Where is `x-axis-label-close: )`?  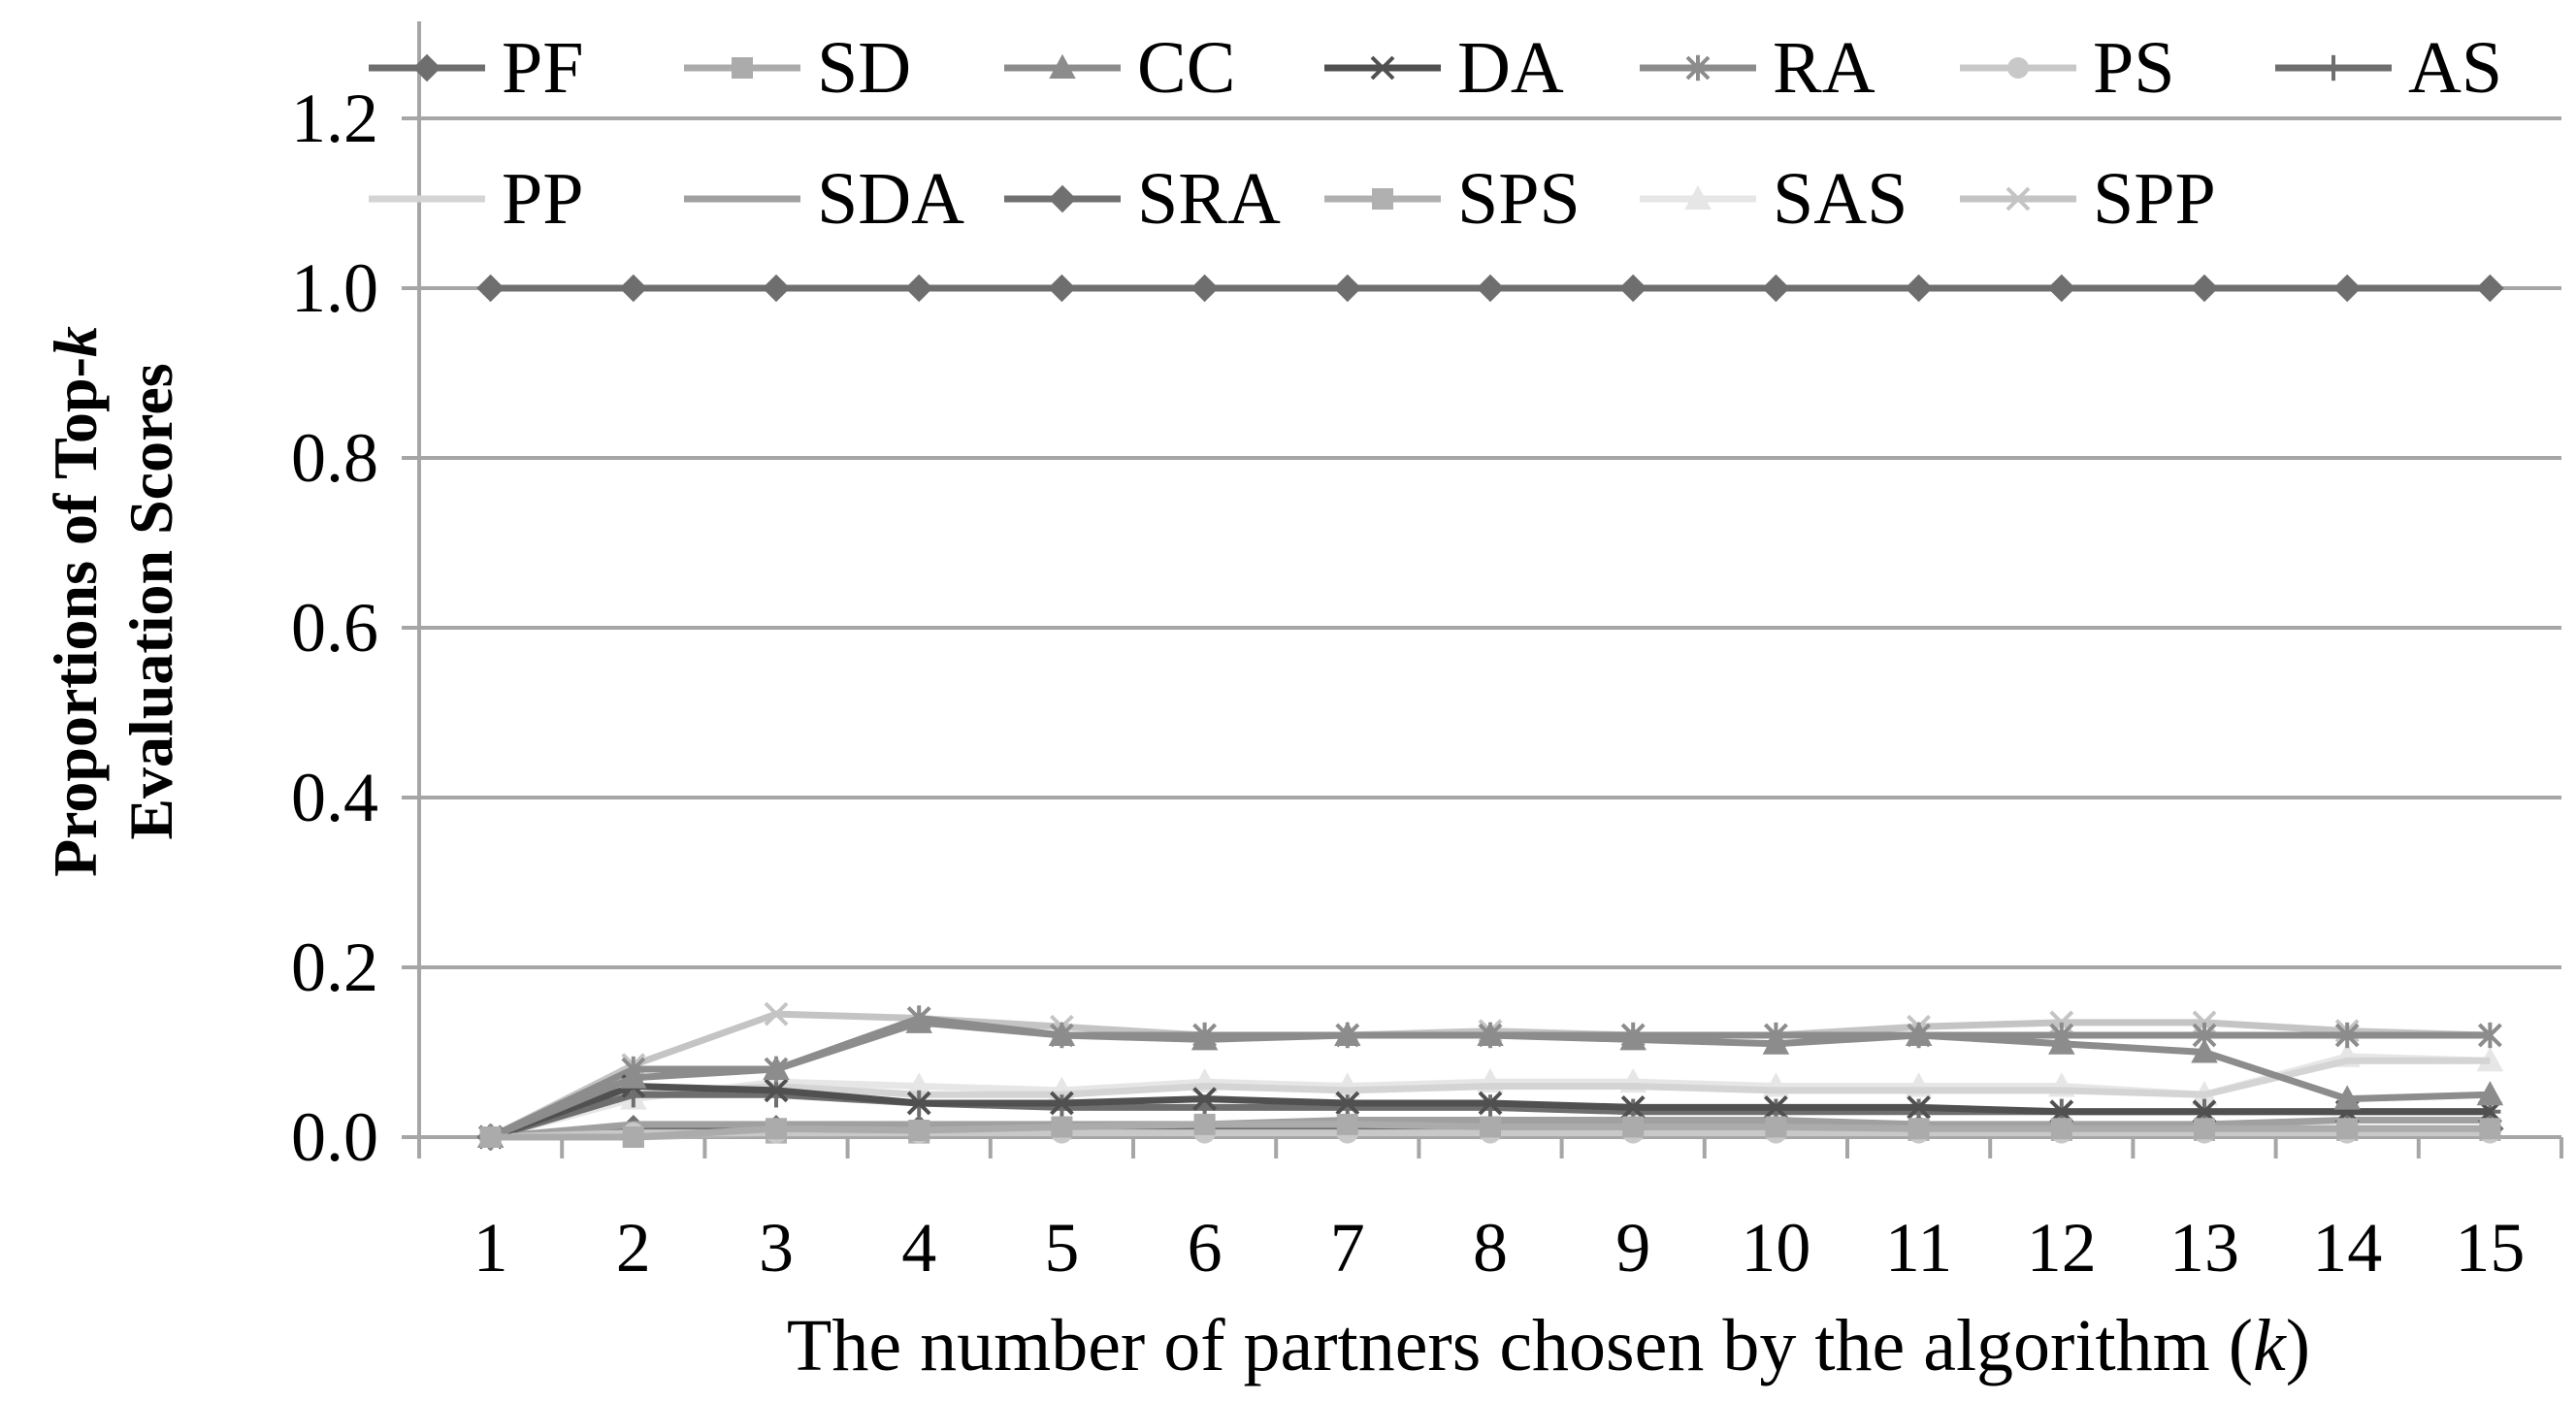
x-axis-label-close: ) is located at coordinates (2298, 1345).